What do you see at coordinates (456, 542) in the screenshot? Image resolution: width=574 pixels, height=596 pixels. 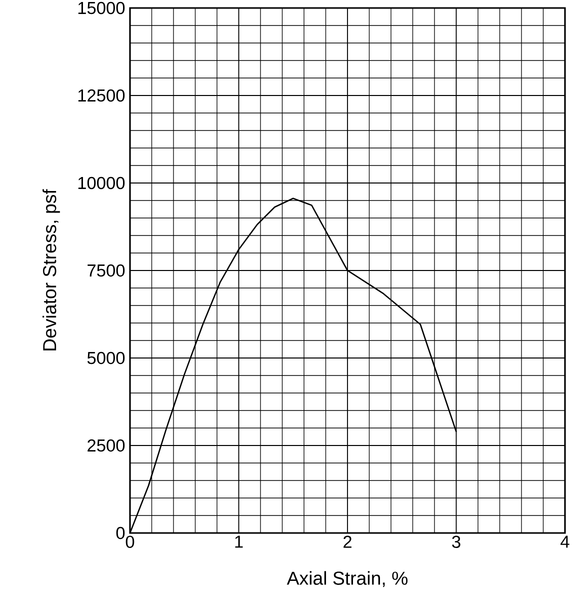 I see `x-tick-label: 3` at bounding box center [456, 542].